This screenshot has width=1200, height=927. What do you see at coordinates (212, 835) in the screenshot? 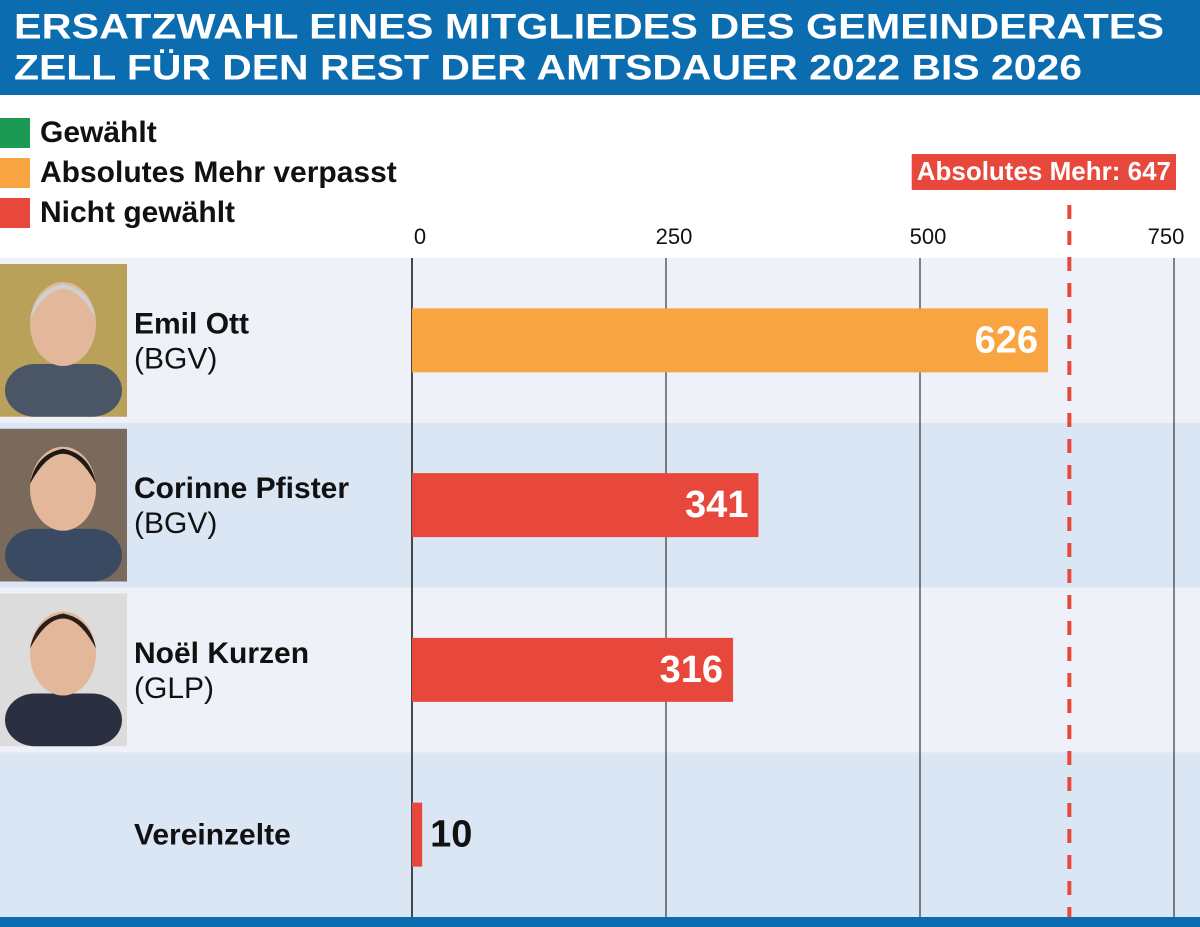
I see `candidate-name: Vereinzelte` at bounding box center [212, 835].